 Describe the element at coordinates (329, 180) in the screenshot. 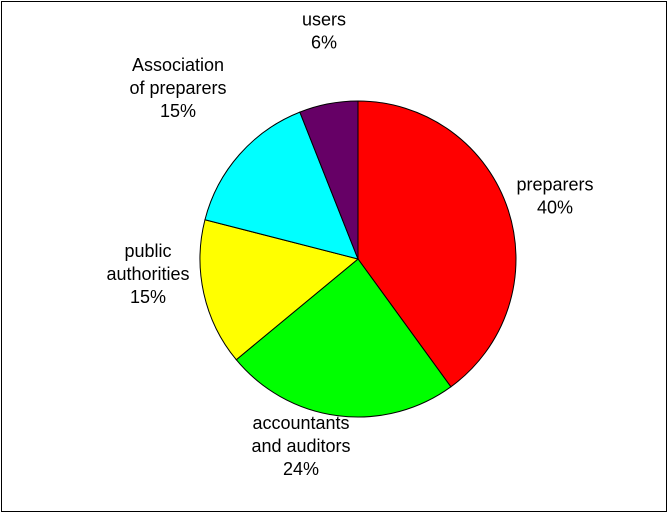

I see `pie-slice-users` at that location.